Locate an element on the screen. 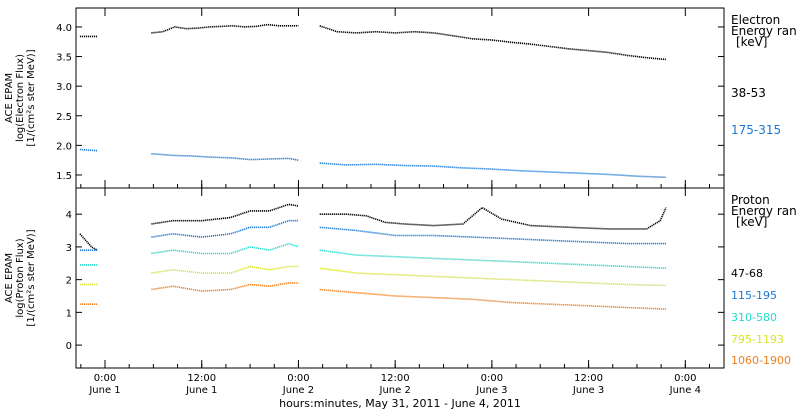 The height and width of the screenshot is (410, 800). proton-legend-1060-1900: 1060-1900 is located at coordinates (761, 360).